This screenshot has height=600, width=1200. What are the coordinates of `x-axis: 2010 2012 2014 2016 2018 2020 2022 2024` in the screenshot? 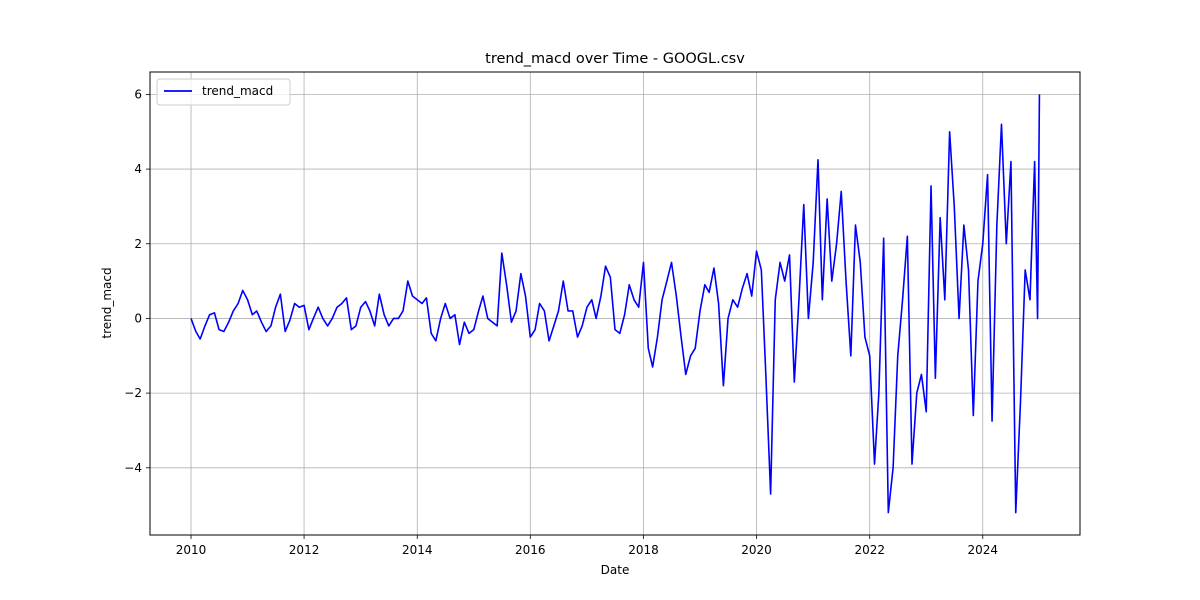 It's located at (587, 546).